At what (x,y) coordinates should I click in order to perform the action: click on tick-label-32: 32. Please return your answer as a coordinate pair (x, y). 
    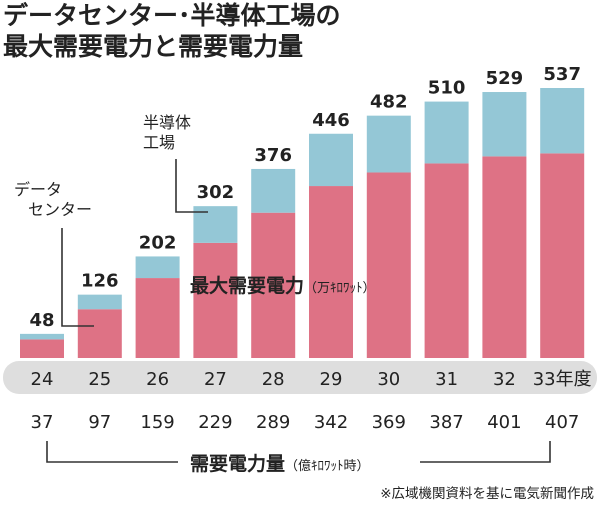
    Looking at the image, I should click on (504, 379).